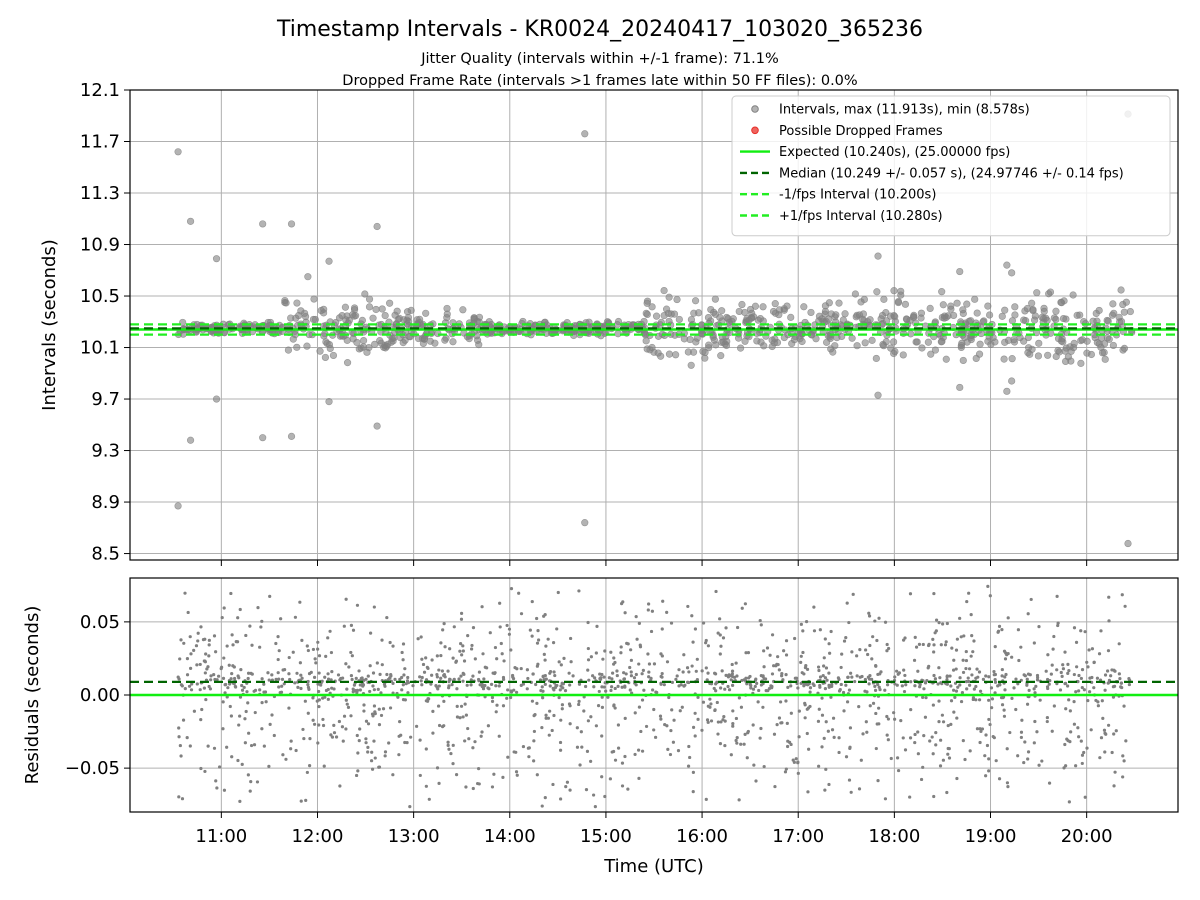  What do you see at coordinates (875, 152) in the screenshot?
I see `legend-entry: Expected (10.240s), (25.00000 fps)` at bounding box center [875, 152].